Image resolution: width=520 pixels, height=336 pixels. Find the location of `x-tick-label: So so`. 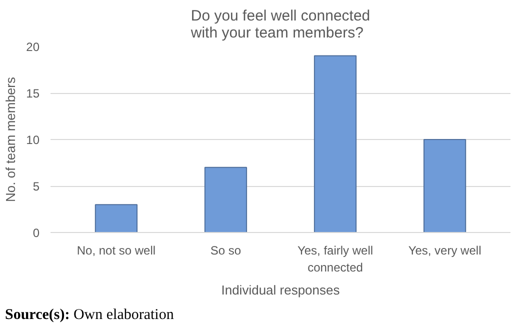

x-tick-label: So so is located at coordinates (226, 251).